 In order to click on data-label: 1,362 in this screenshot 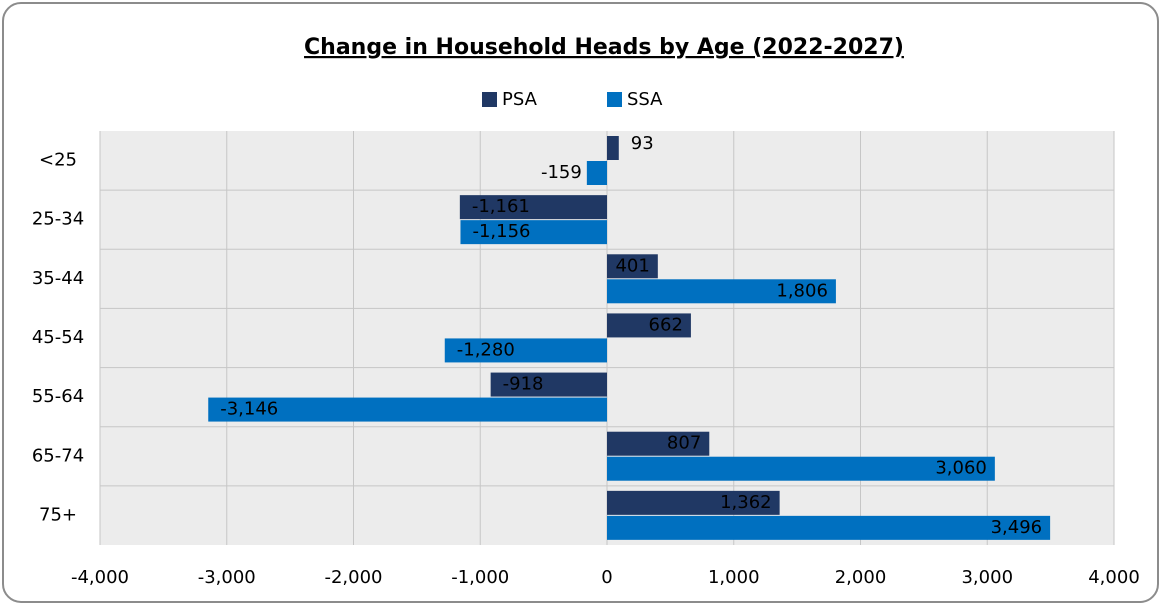, I will do `click(746, 502)`.